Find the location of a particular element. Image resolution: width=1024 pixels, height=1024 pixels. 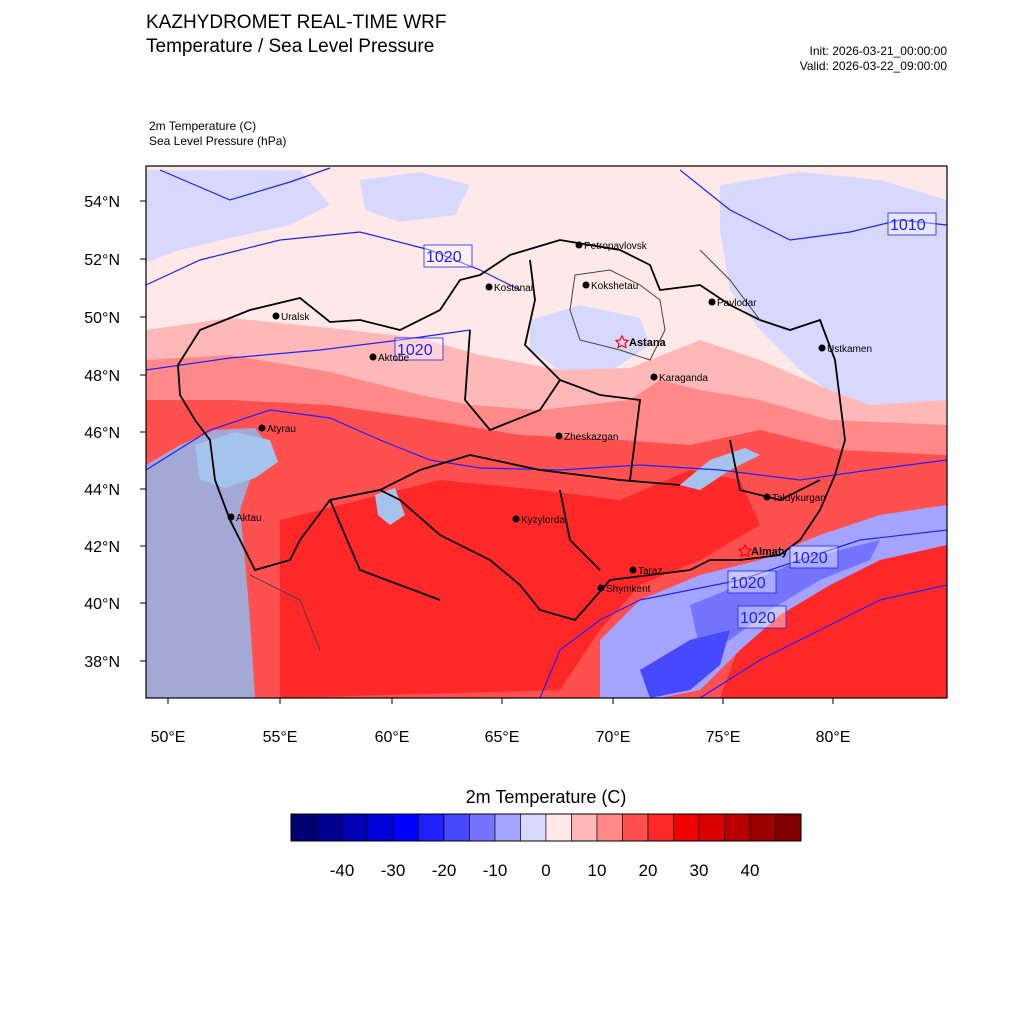

lat-label: 40°N is located at coordinates (102, 604).